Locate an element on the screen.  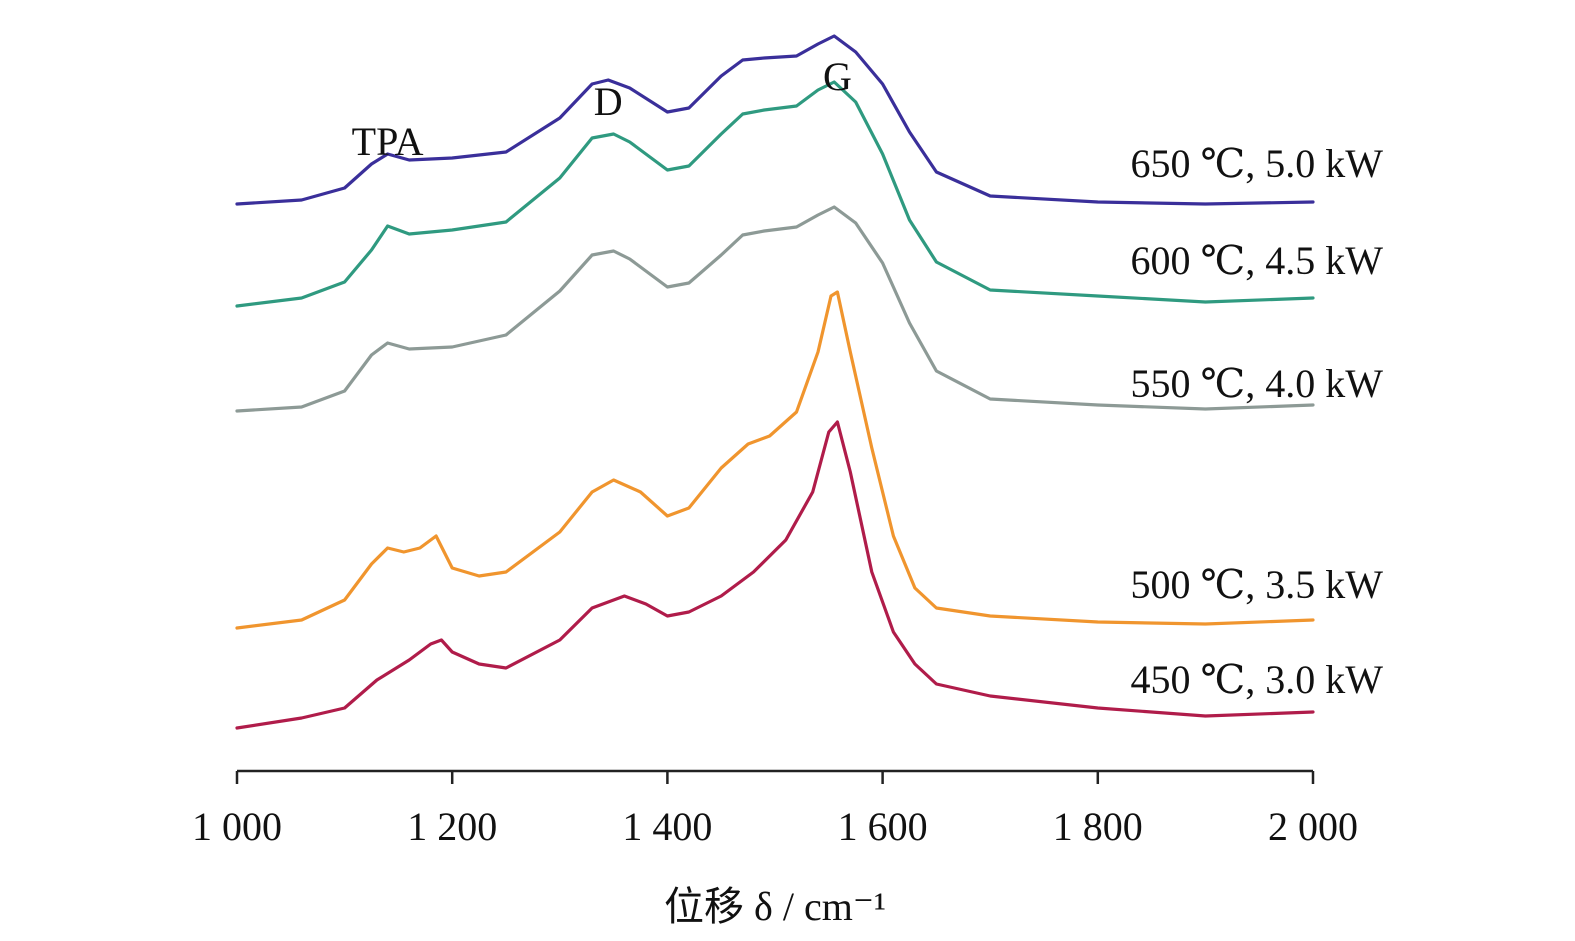
series-label-1: 600 ℃, 4.5 kW is located at coordinates (1257, 260).